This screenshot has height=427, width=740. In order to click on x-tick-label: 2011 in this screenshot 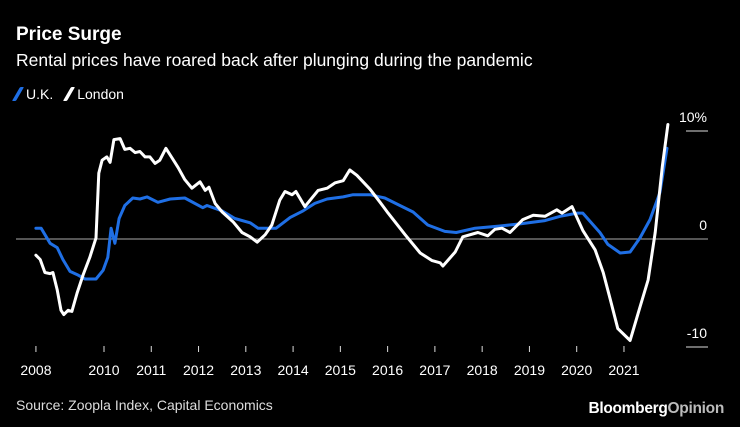, I will do `click(151, 370)`.